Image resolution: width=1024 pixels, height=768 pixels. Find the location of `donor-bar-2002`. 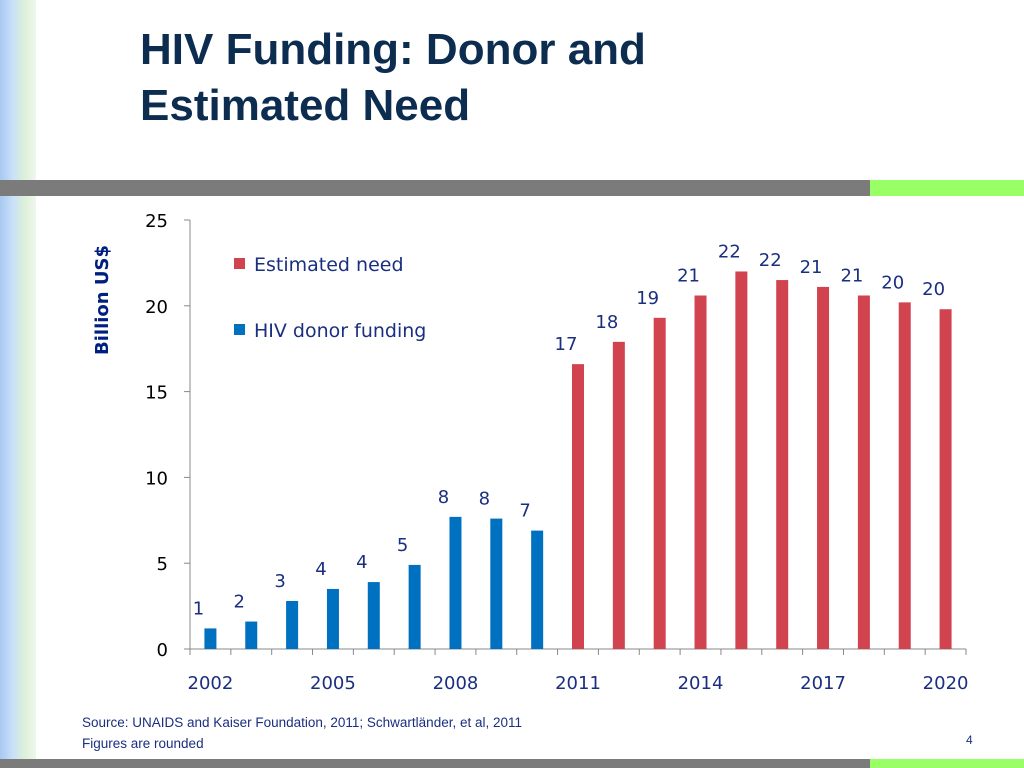

donor-bar-2002 is located at coordinates (210, 638).